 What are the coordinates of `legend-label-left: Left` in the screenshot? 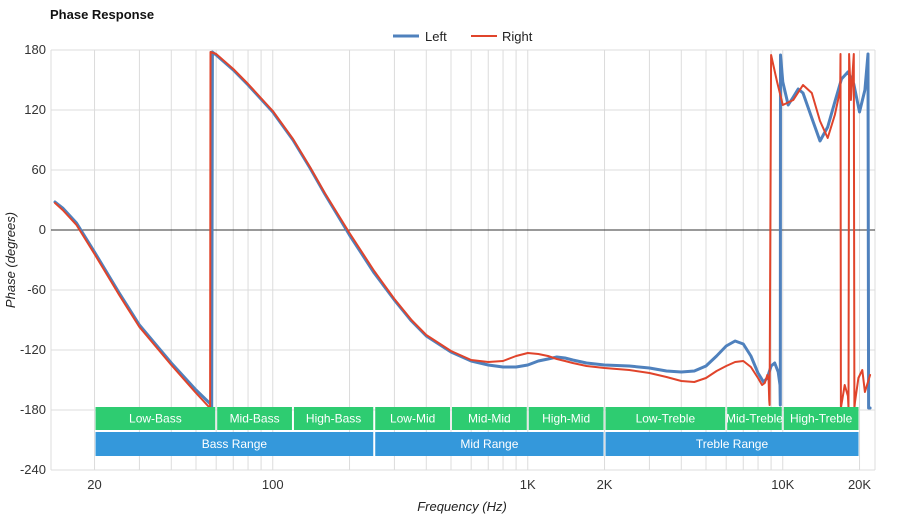 It's located at (436, 36).